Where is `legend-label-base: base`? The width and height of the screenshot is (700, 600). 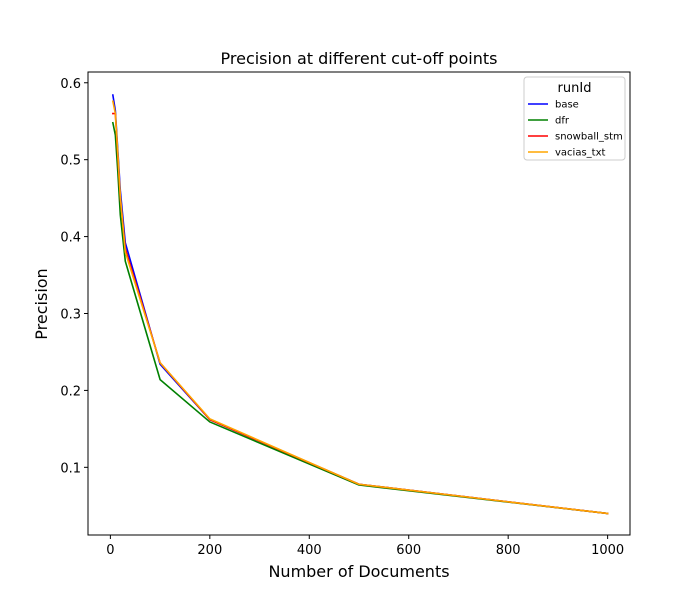
legend-label-base: base is located at coordinates (567, 105).